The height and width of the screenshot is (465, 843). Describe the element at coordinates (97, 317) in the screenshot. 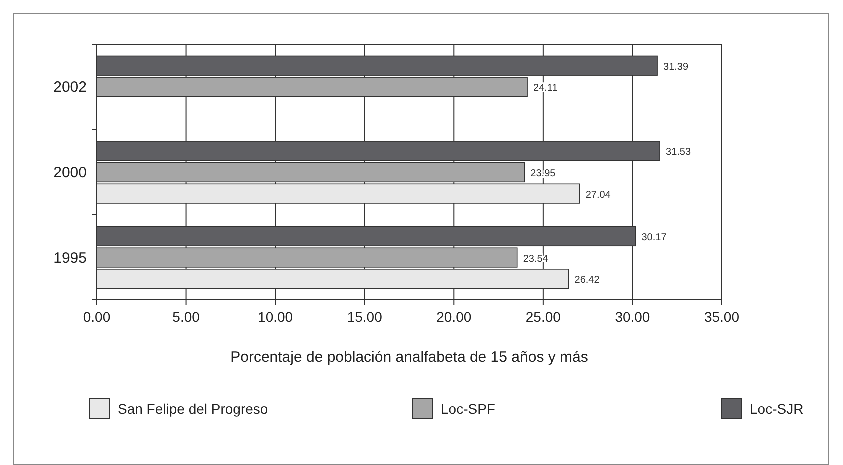

I see `x-tick-label: 0.00` at that location.